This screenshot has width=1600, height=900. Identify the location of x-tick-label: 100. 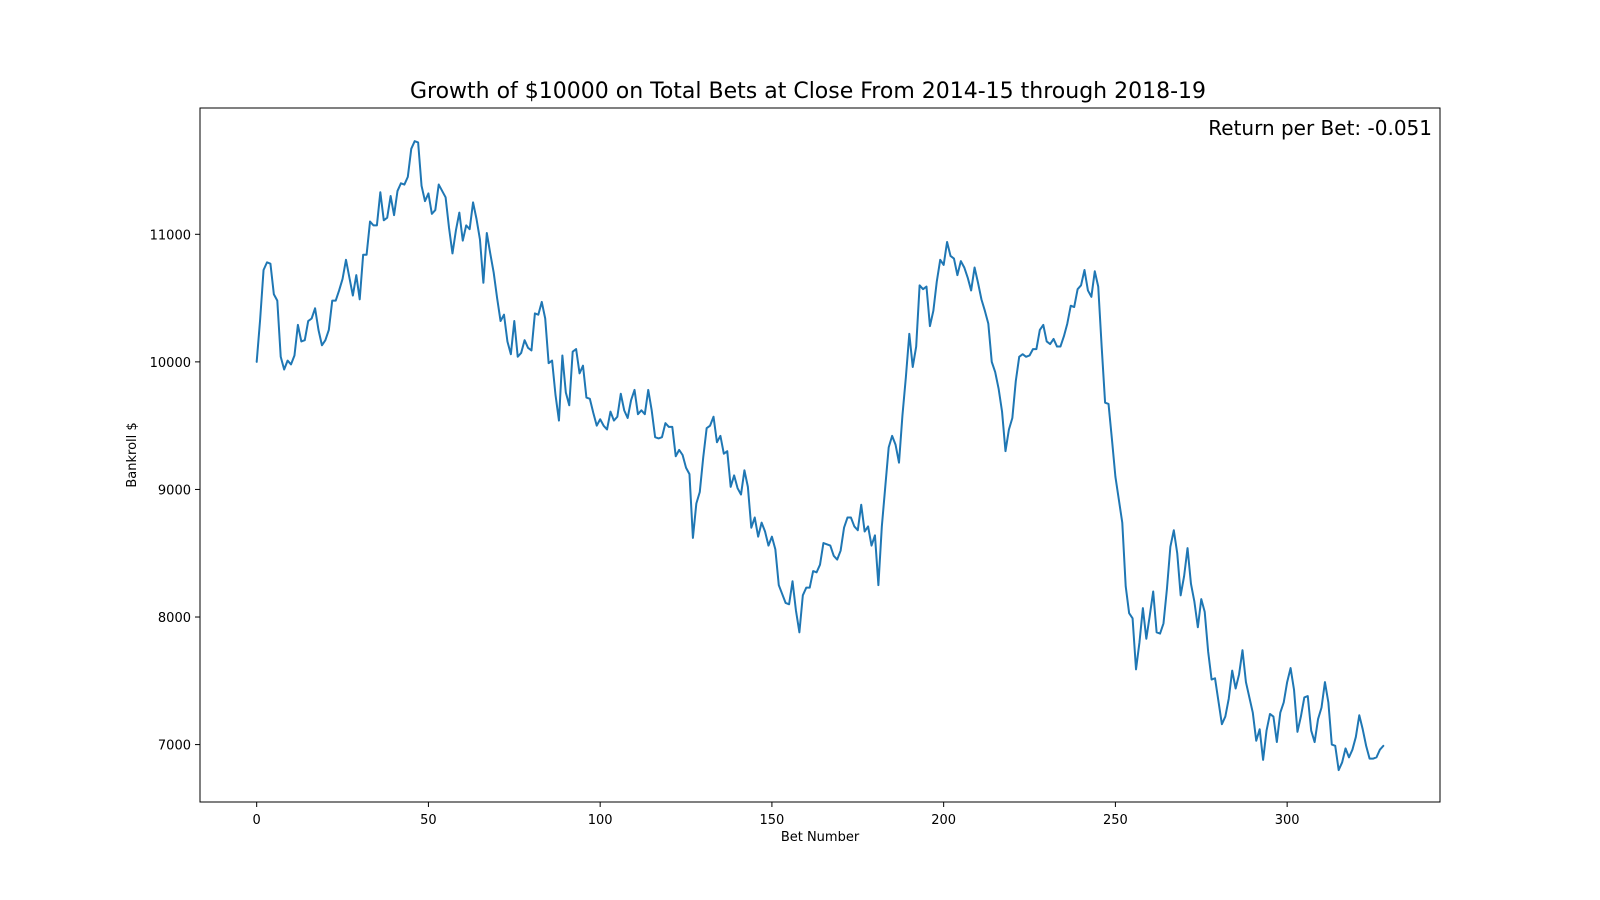
(600, 820).